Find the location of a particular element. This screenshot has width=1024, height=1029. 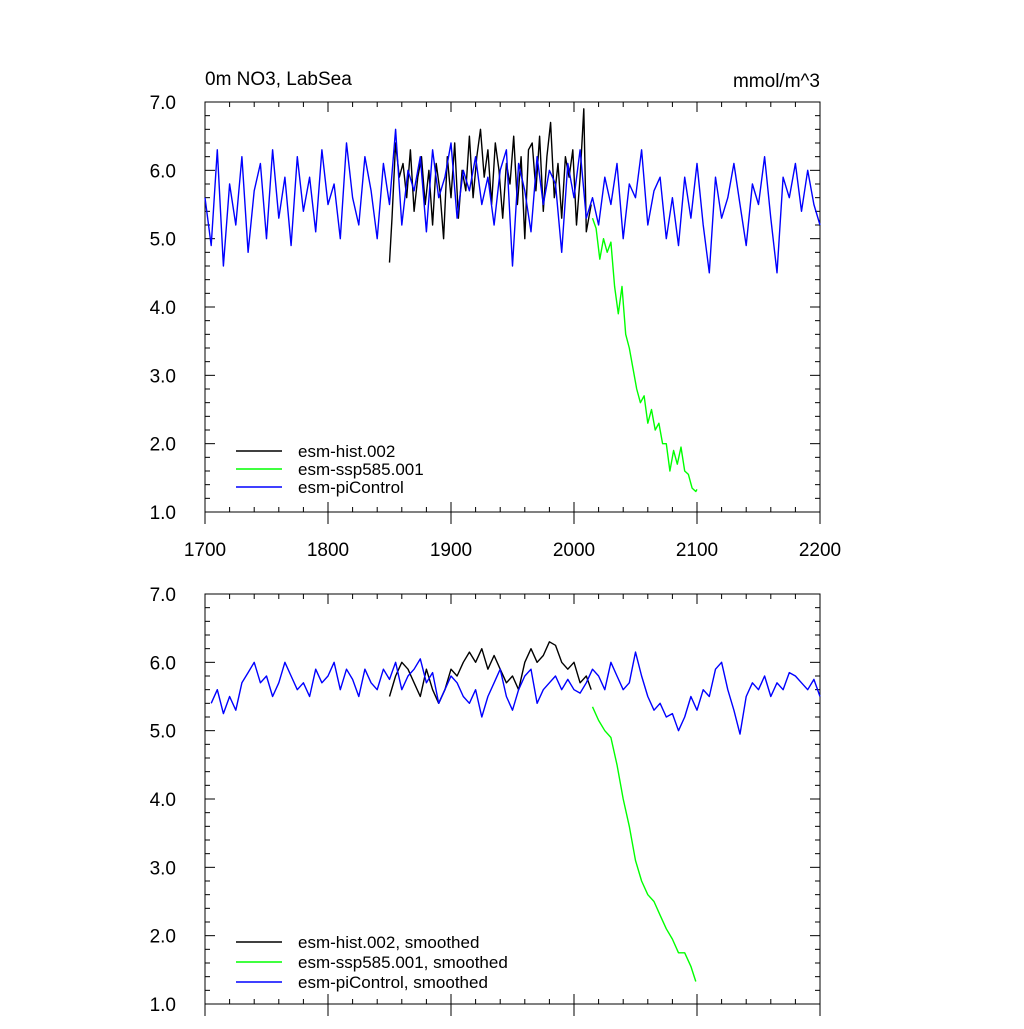

series-line-esm-hist-002-smoothed is located at coordinates (490, 672).